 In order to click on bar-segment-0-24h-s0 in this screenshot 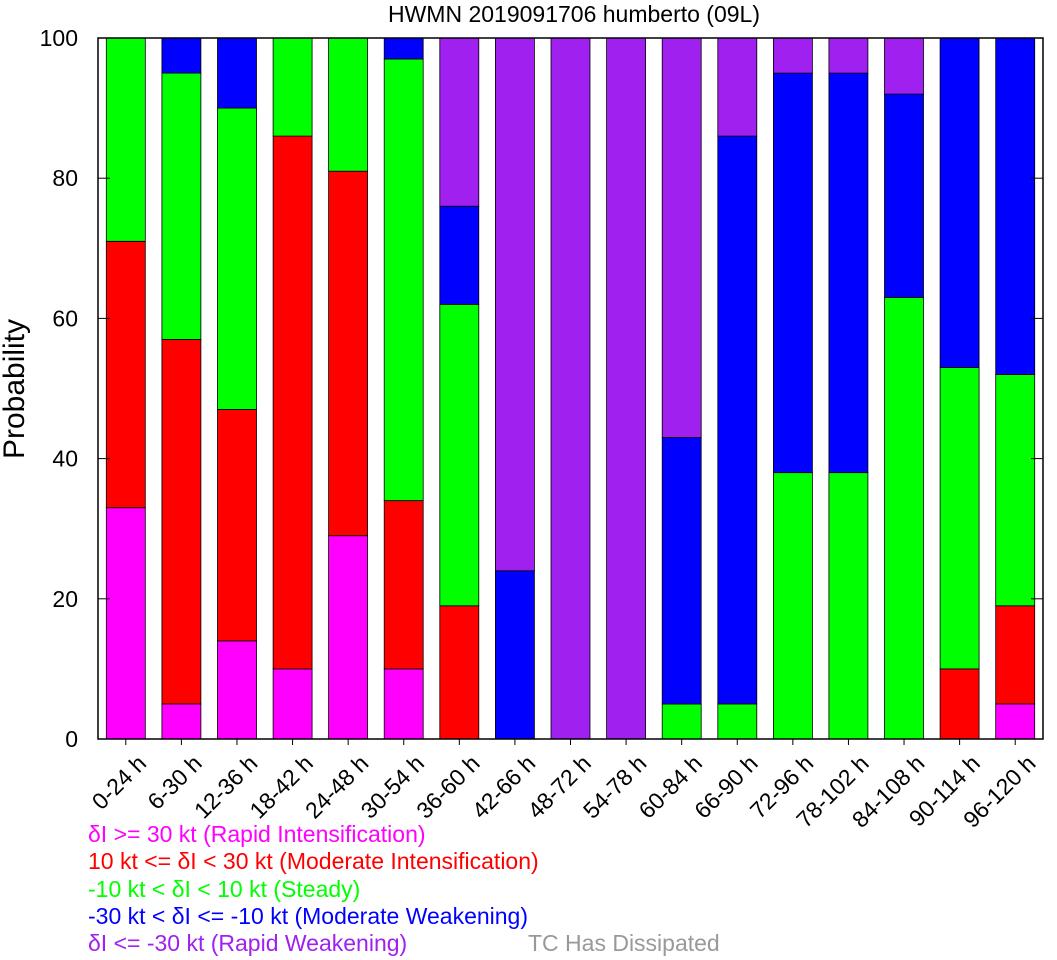, I will do `click(125, 623)`.